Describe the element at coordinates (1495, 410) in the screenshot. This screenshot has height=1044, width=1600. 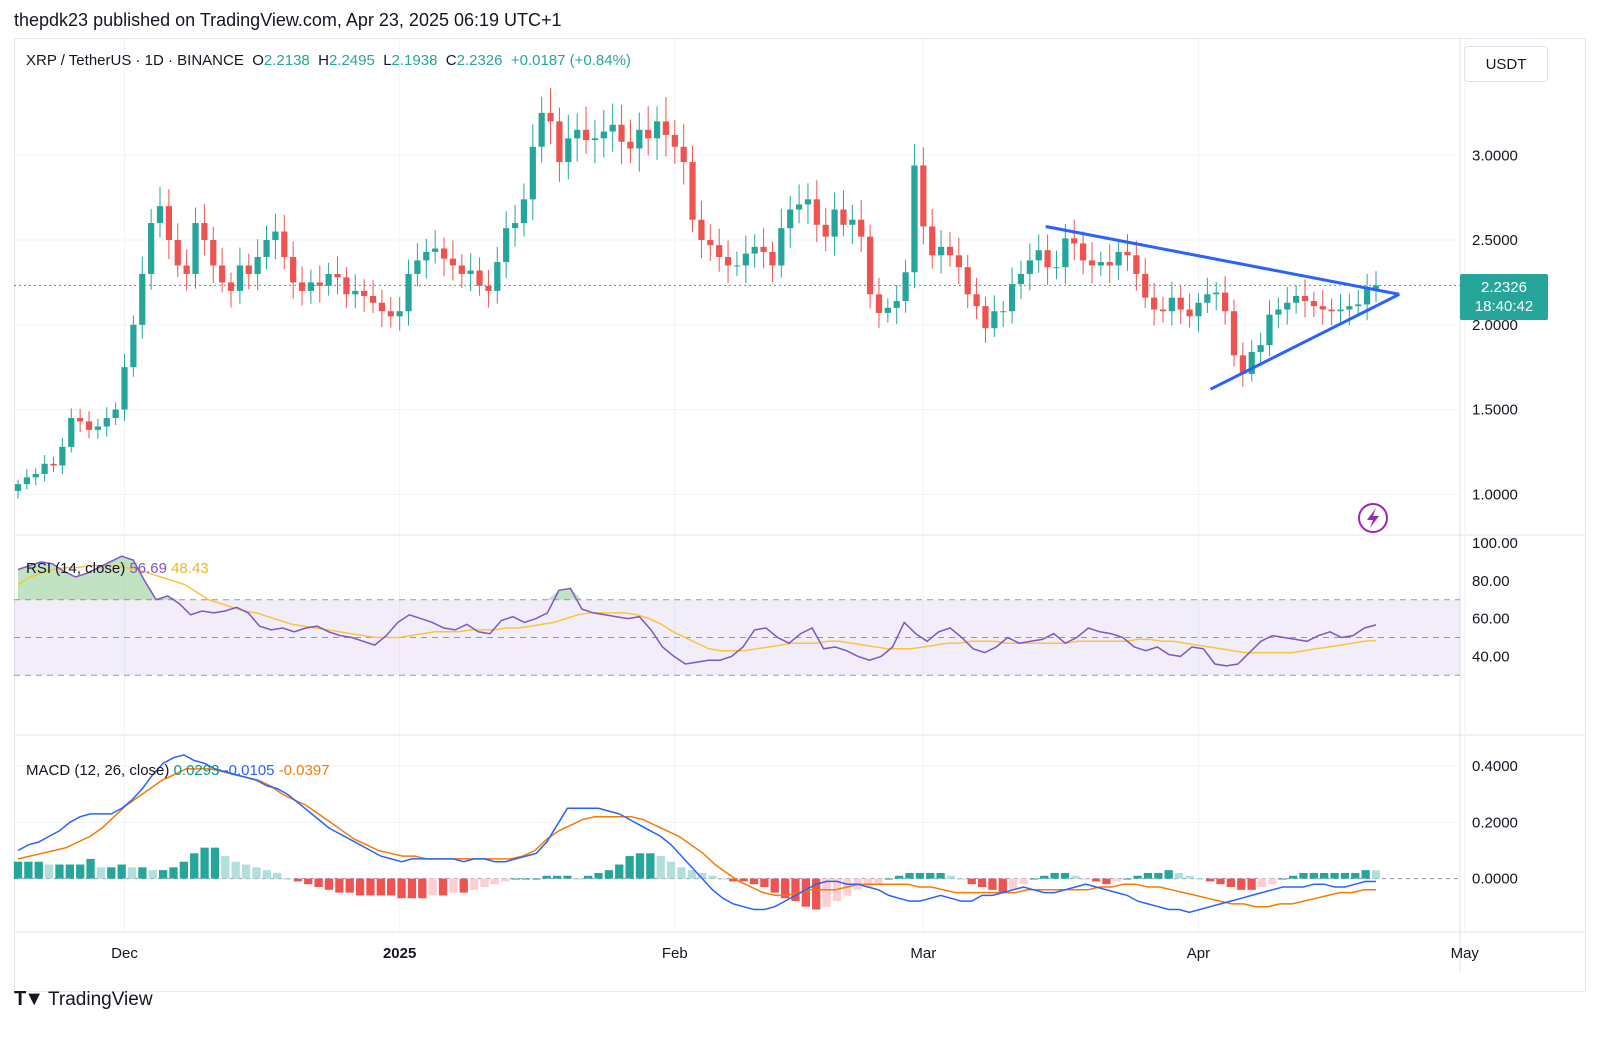
I see `price-tick-label: 1.5000` at that location.